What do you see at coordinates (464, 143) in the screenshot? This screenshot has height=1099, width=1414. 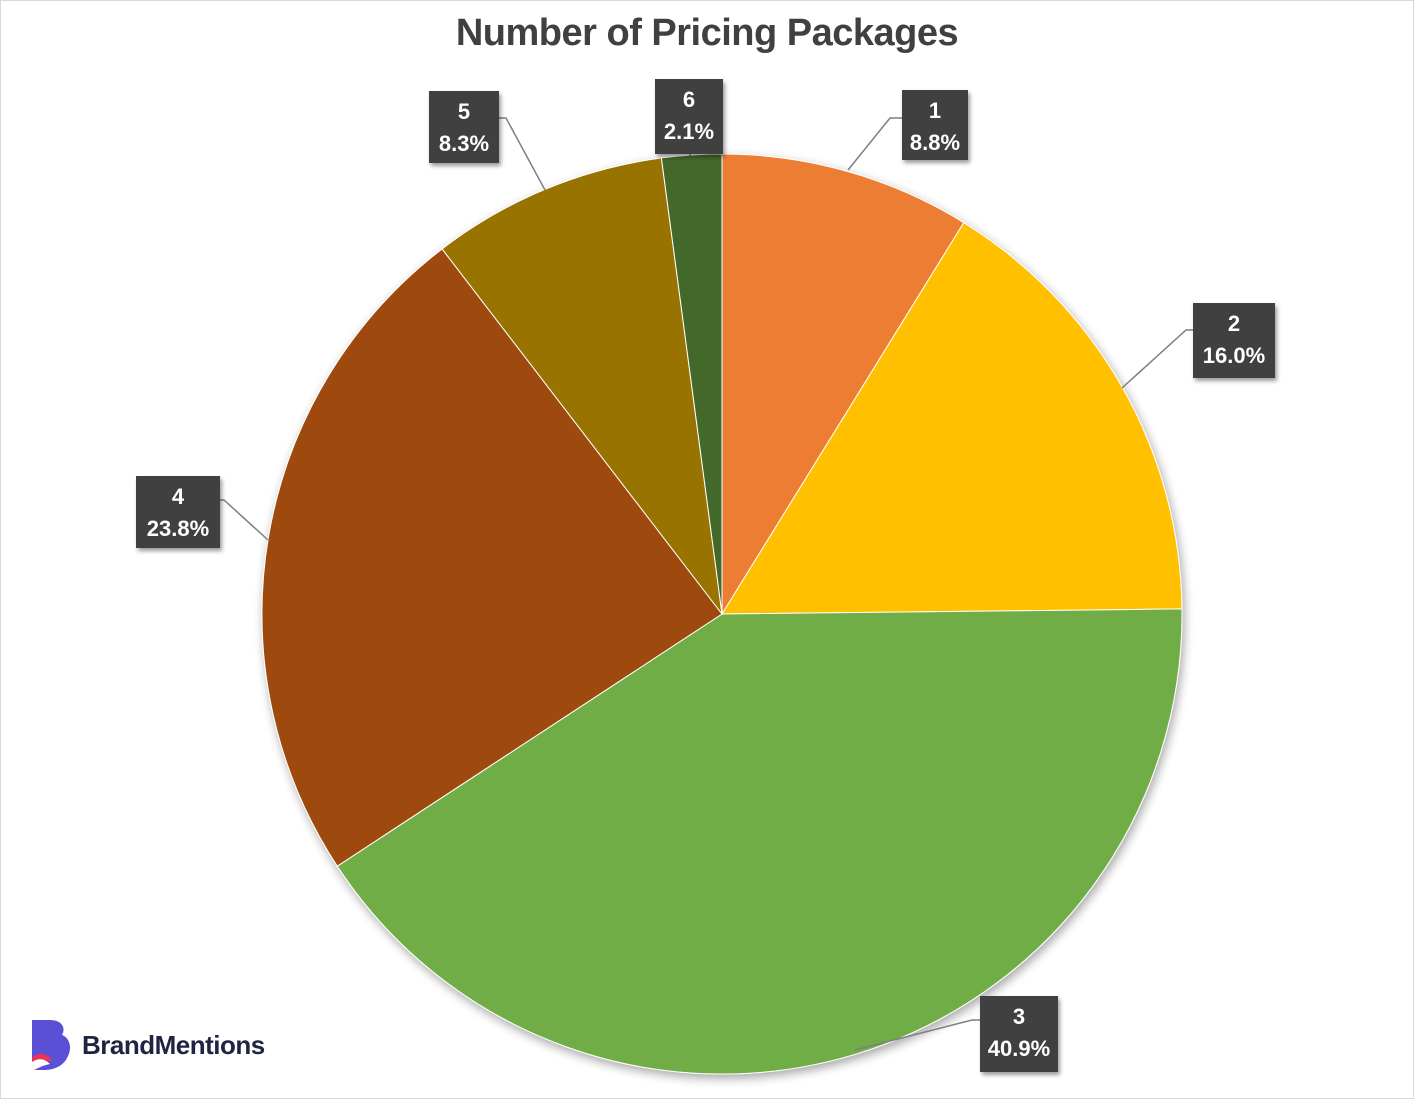 I see `data-label-value: 8.3%` at bounding box center [464, 143].